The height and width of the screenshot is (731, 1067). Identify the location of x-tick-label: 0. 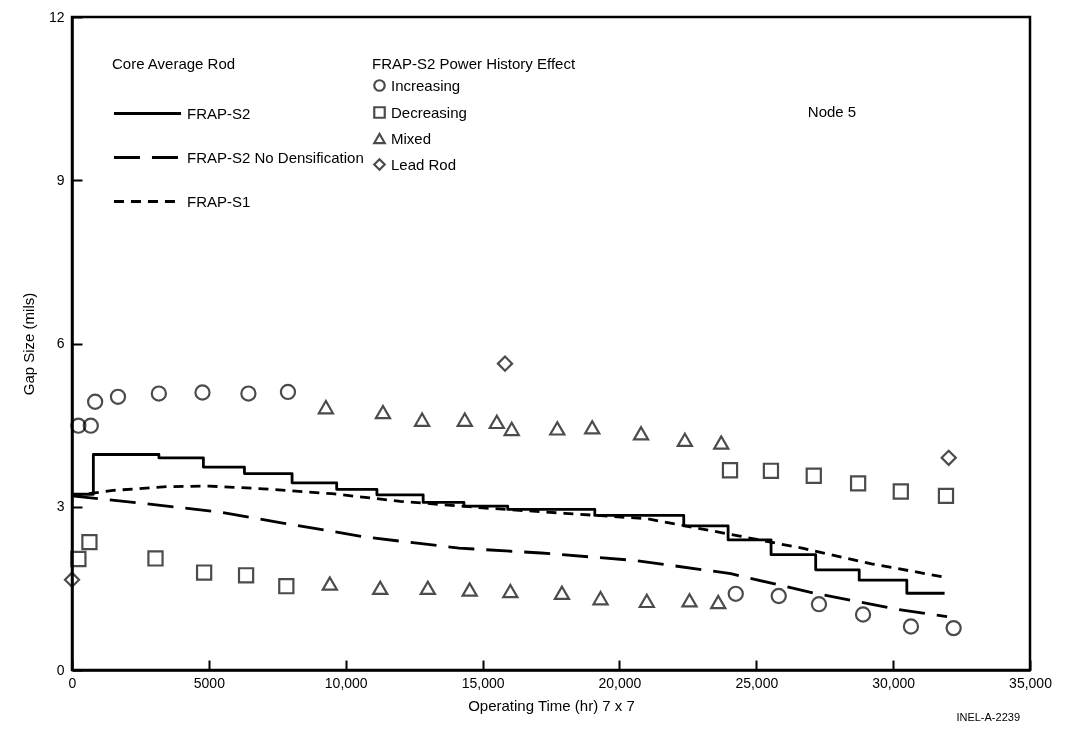
(72, 682).